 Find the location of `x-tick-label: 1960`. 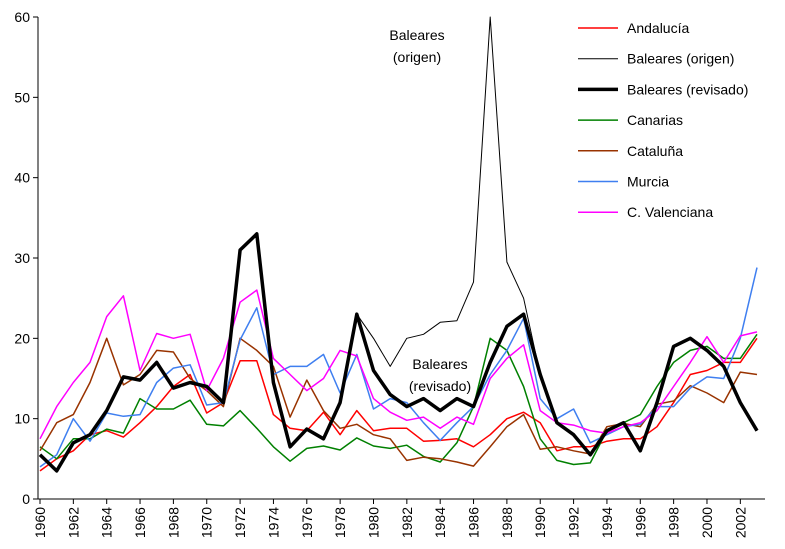

x-tick-label: 1960 is located at coordinates (40, 522).